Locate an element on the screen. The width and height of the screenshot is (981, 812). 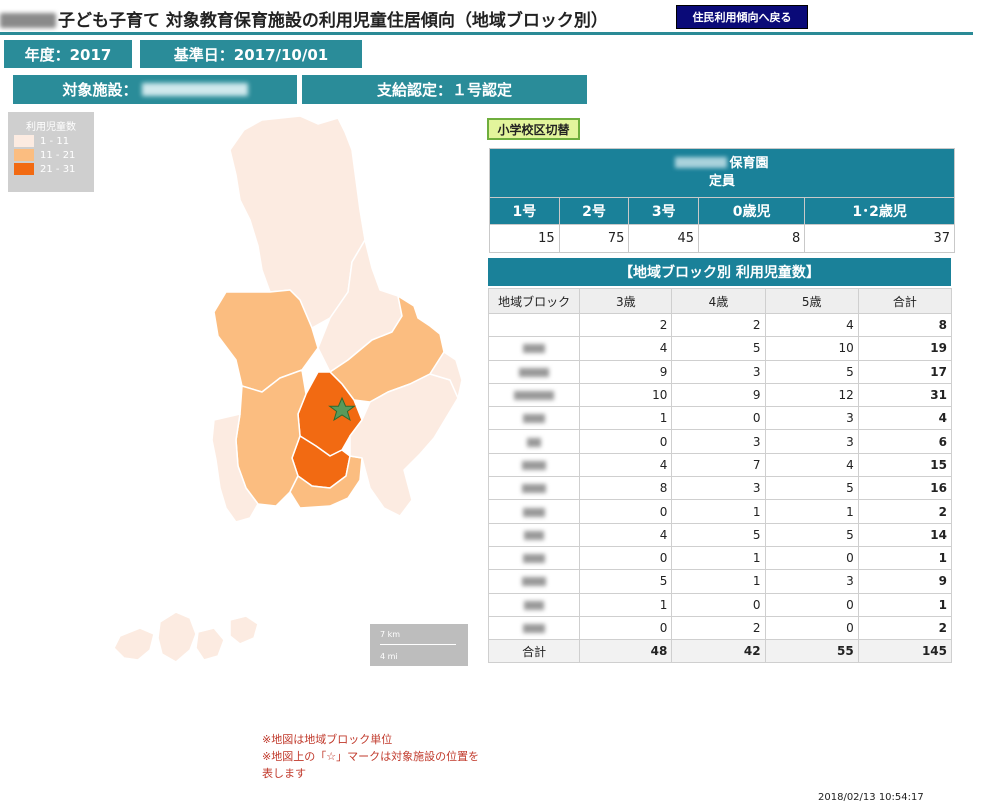
legend-item: 21 - 31 is located at coordinates (54, 169).